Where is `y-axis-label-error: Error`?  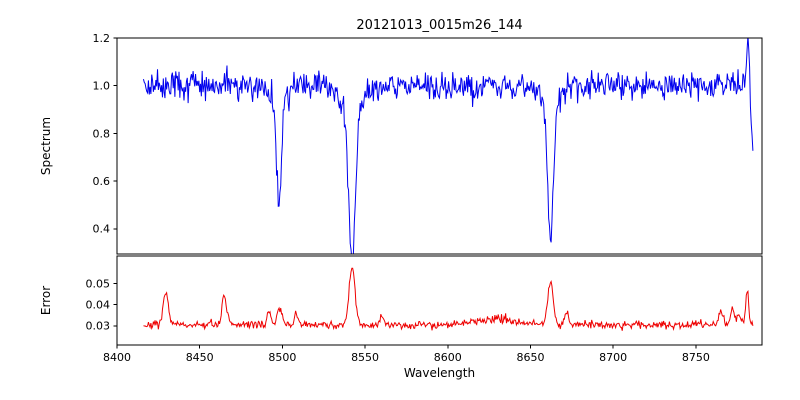
y-axis-label-error: Error is located at coordinates (46, 300).